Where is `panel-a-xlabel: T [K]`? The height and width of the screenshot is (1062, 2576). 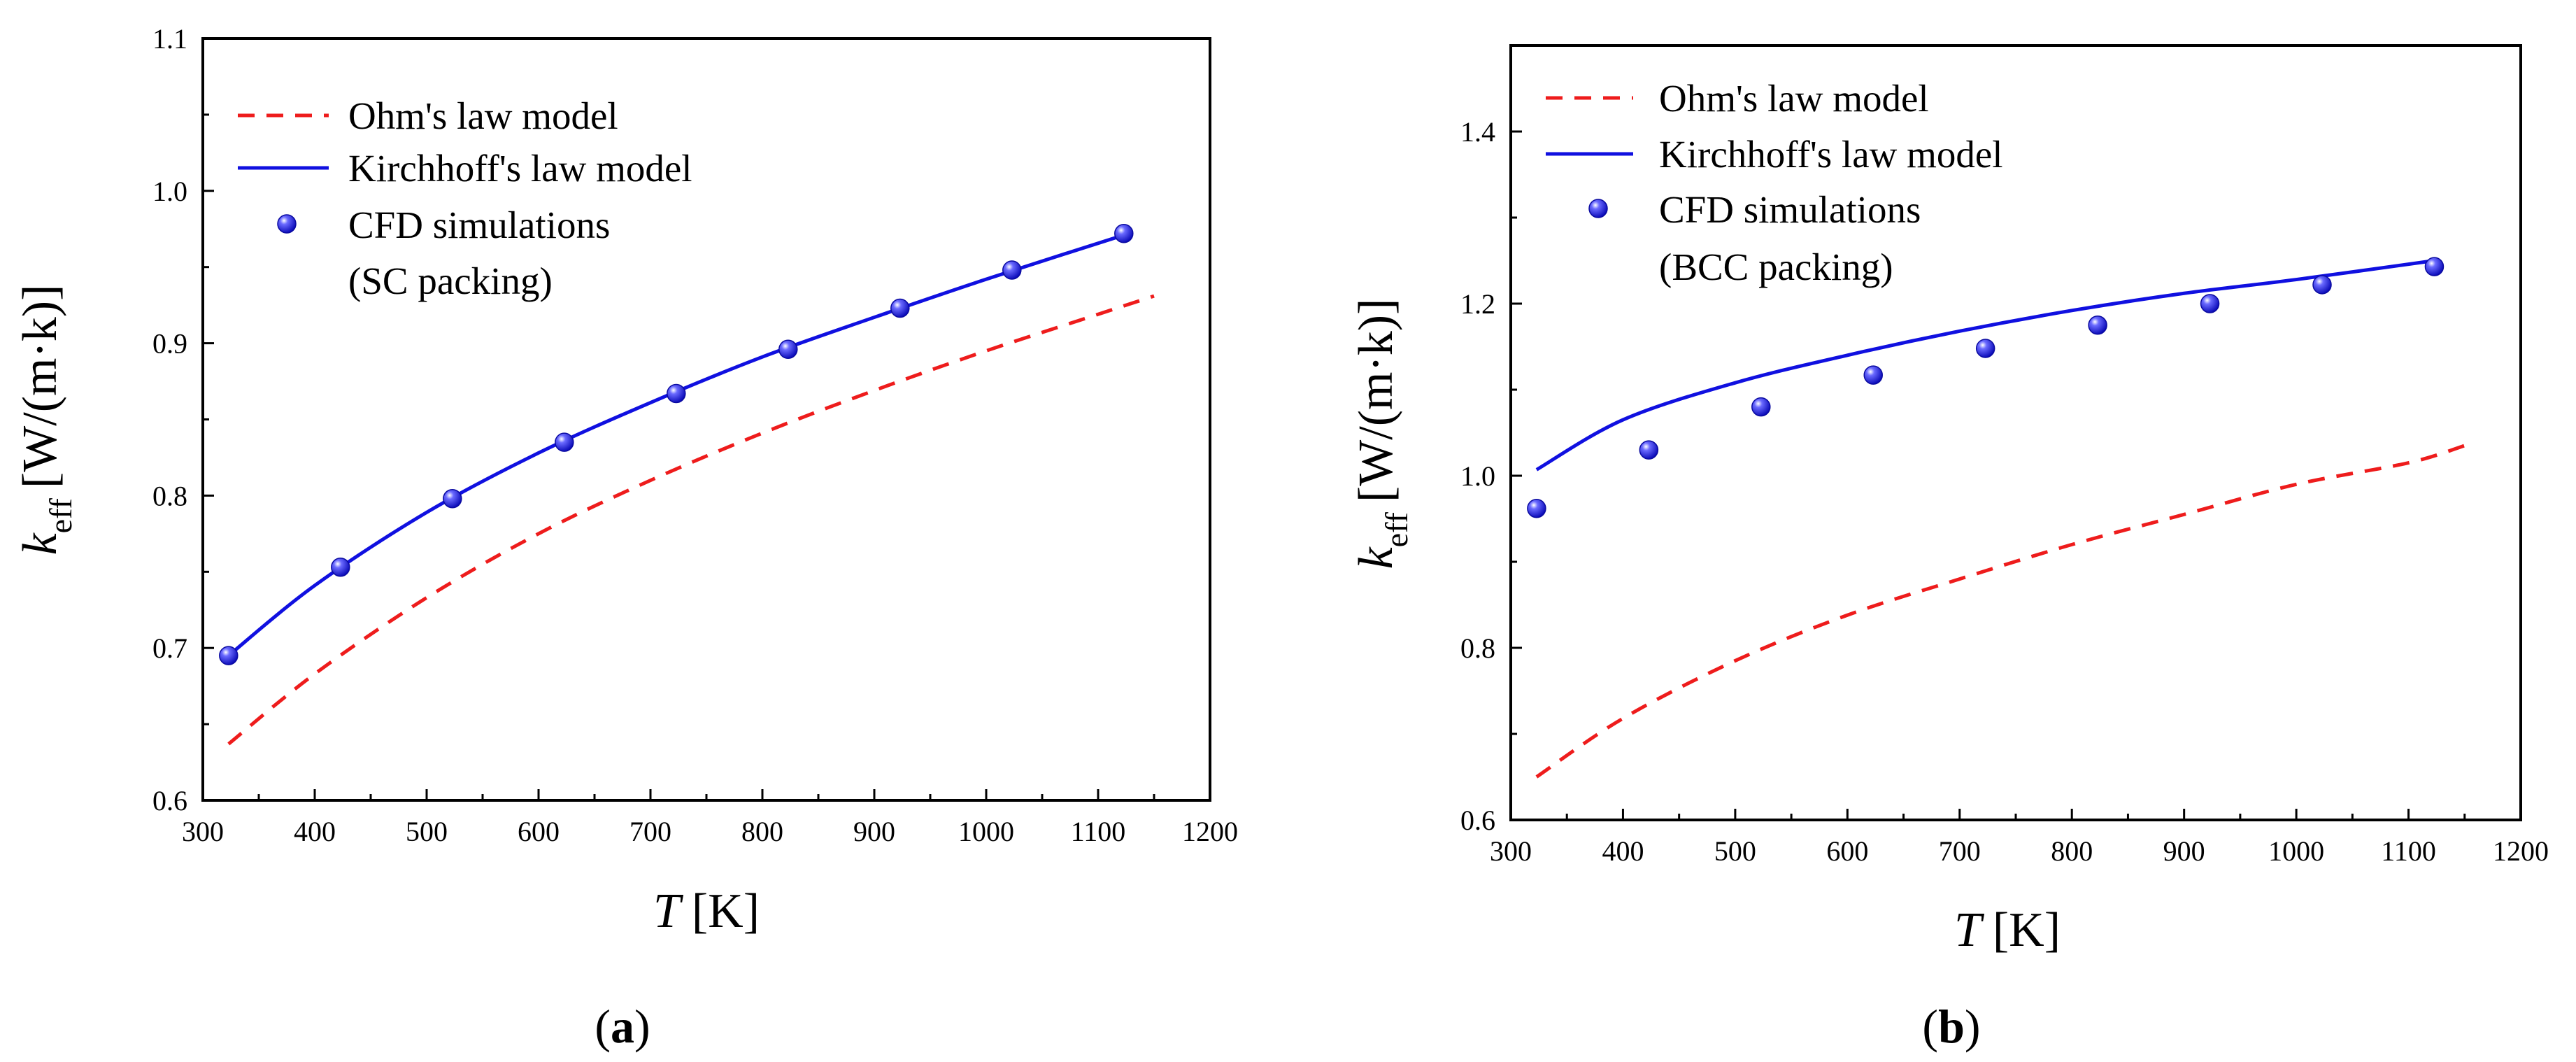 panel-a-xlabel: T [K] is located at coordinates (706, 911).